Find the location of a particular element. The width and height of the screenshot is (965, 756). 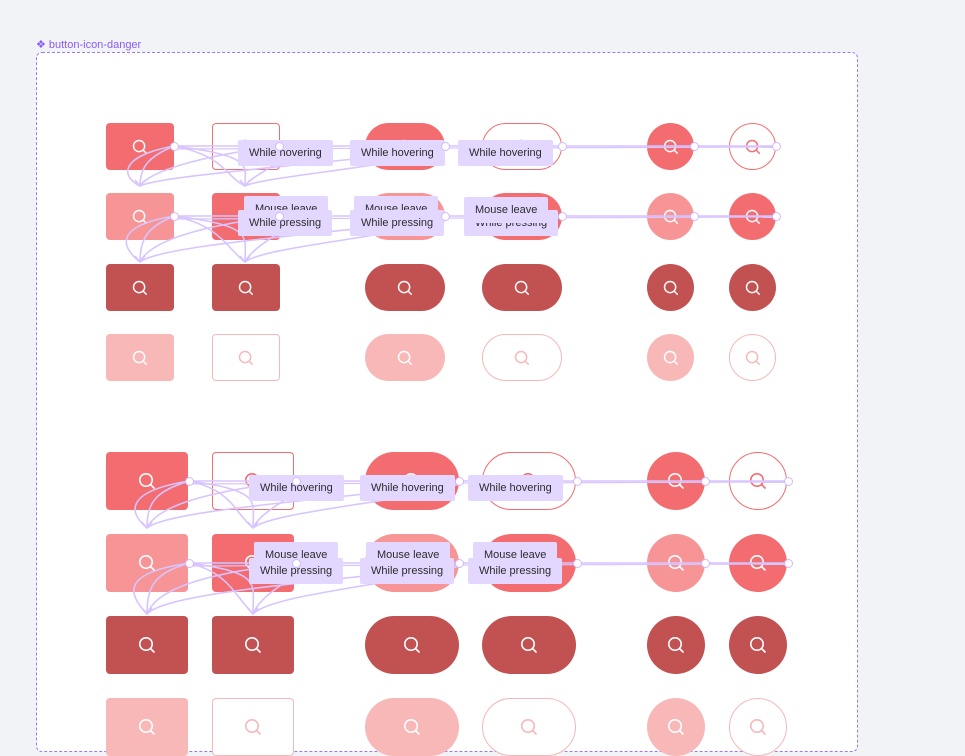

interaction-label-leave: Mouse leave is located at coordinates (506, 210).